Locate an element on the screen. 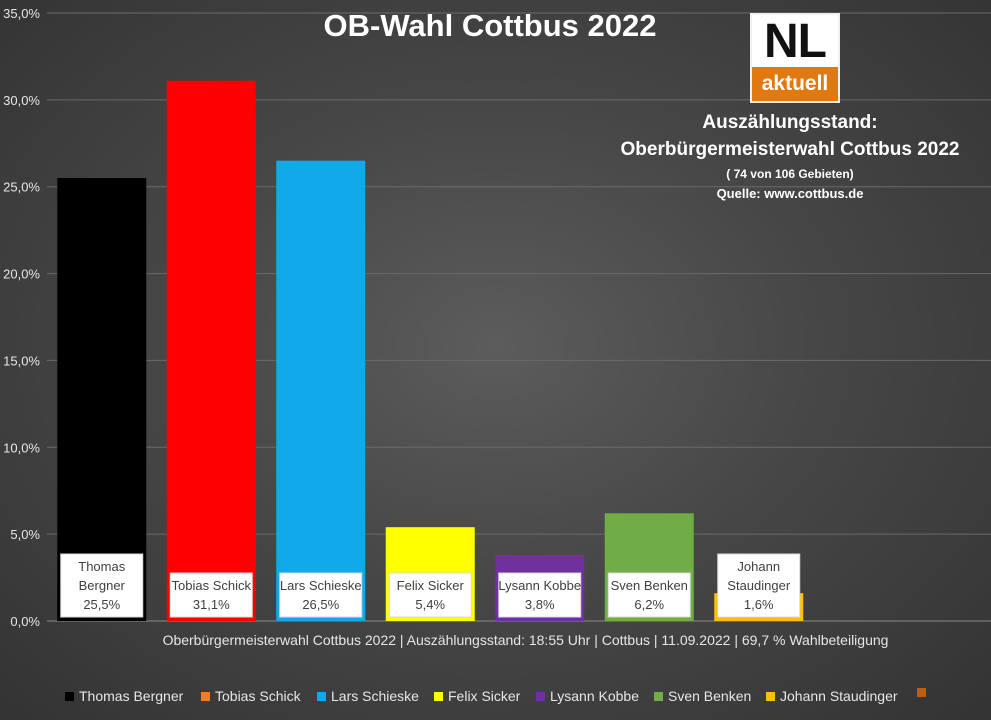 This screenshot has width=991, height=720. data-label: 3,8% is located at coordinates (540, 604).